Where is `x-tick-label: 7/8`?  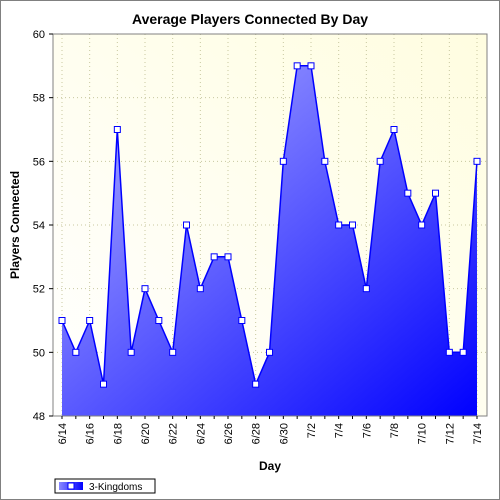 x-tick-label: 7/8 is located at coordinates (395, 430).